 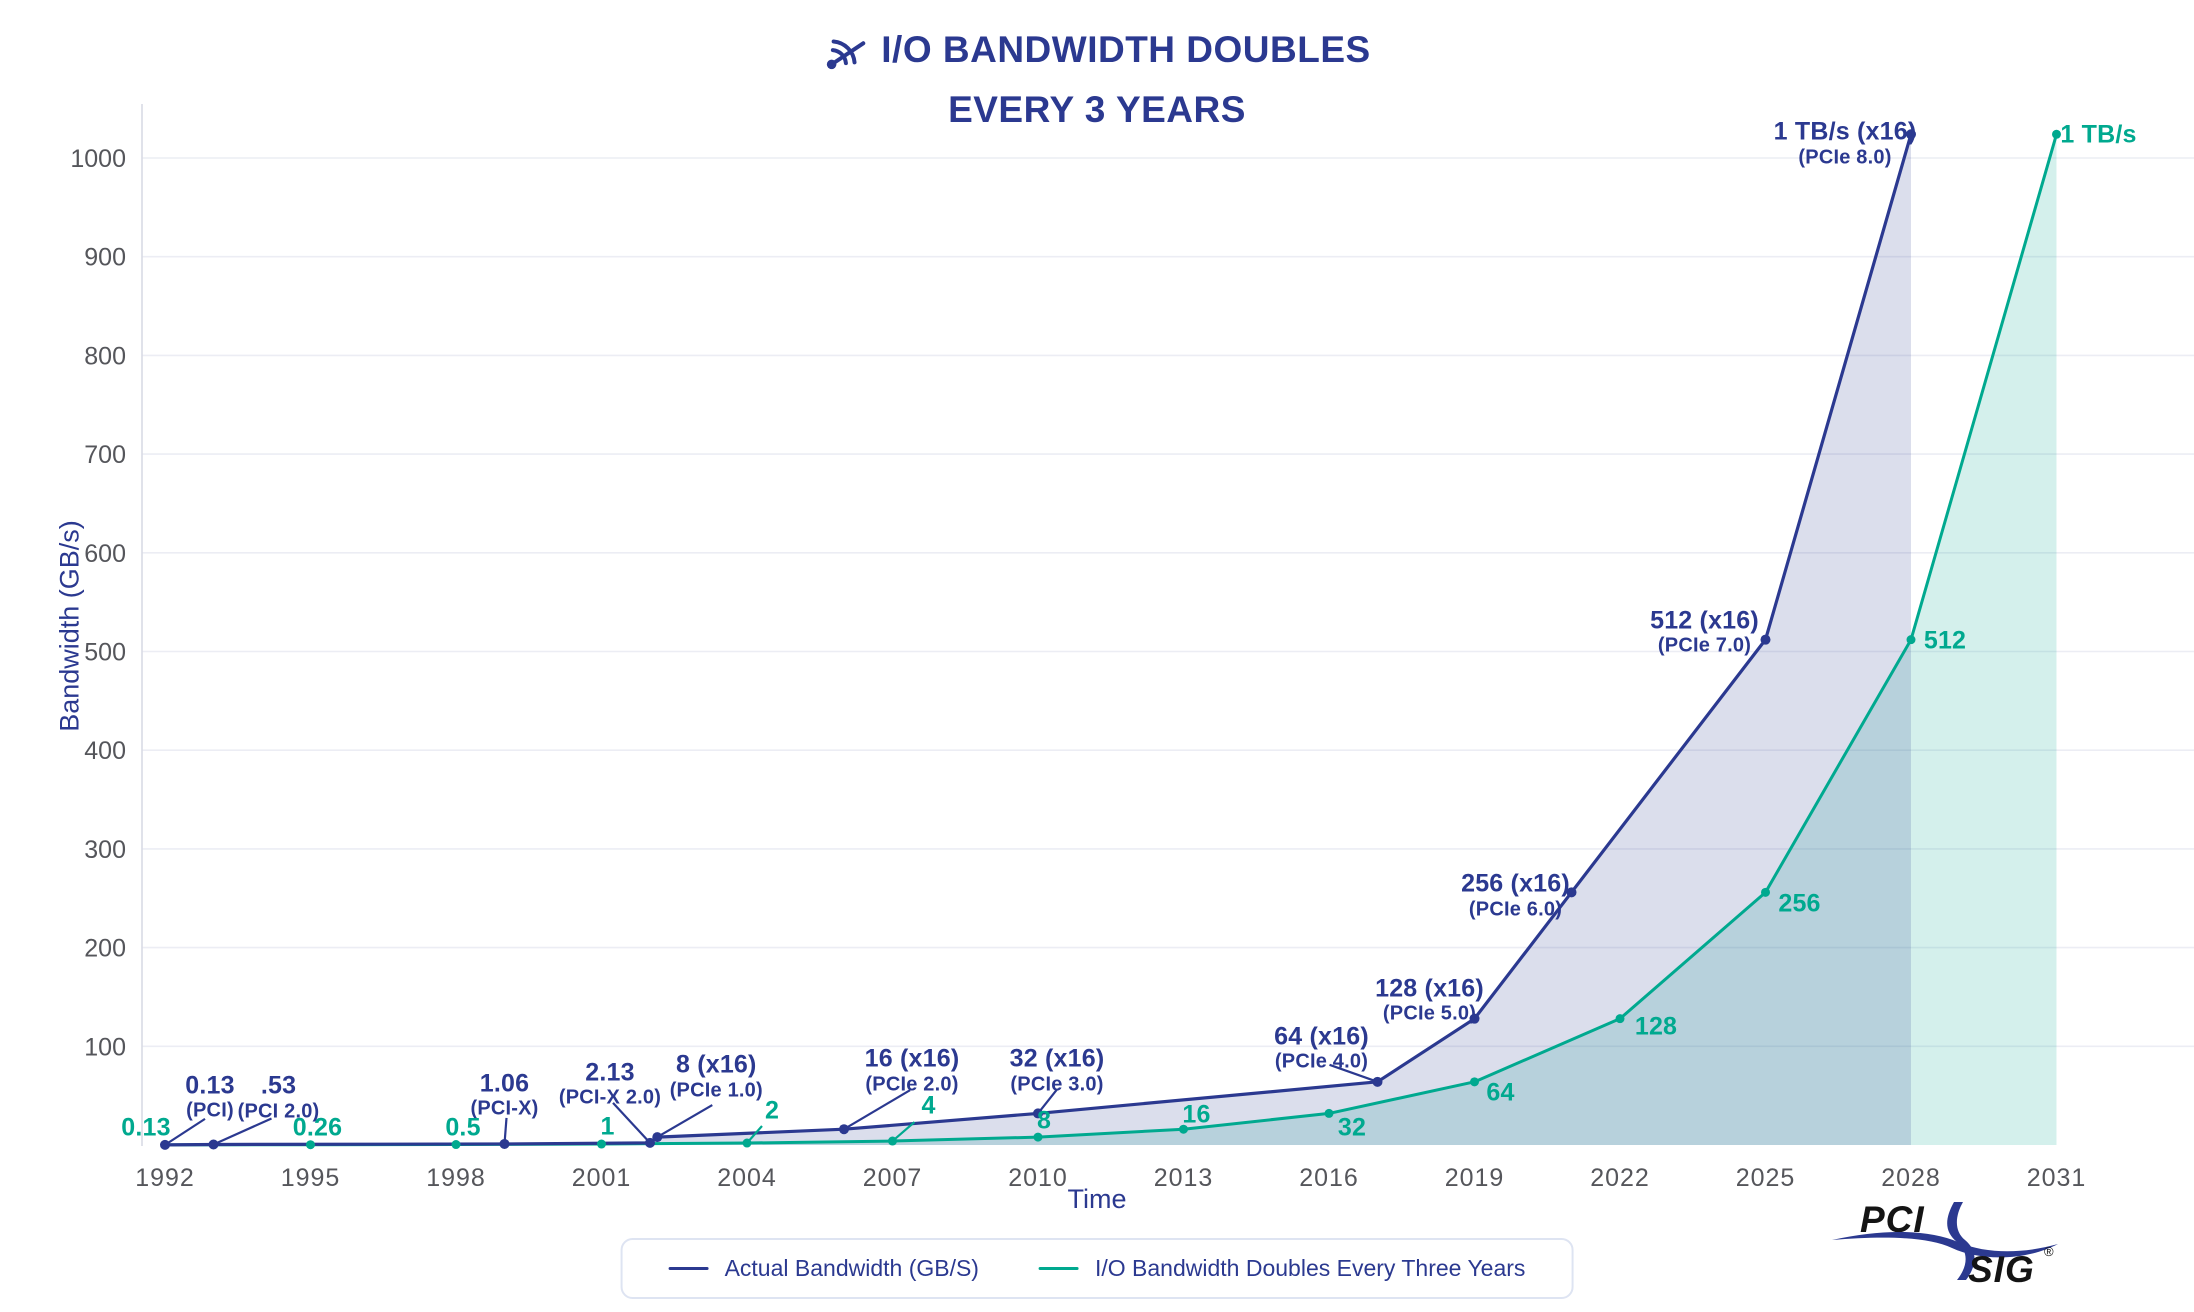 I want to click on svg-text: 300, so click(x=105, y=850).